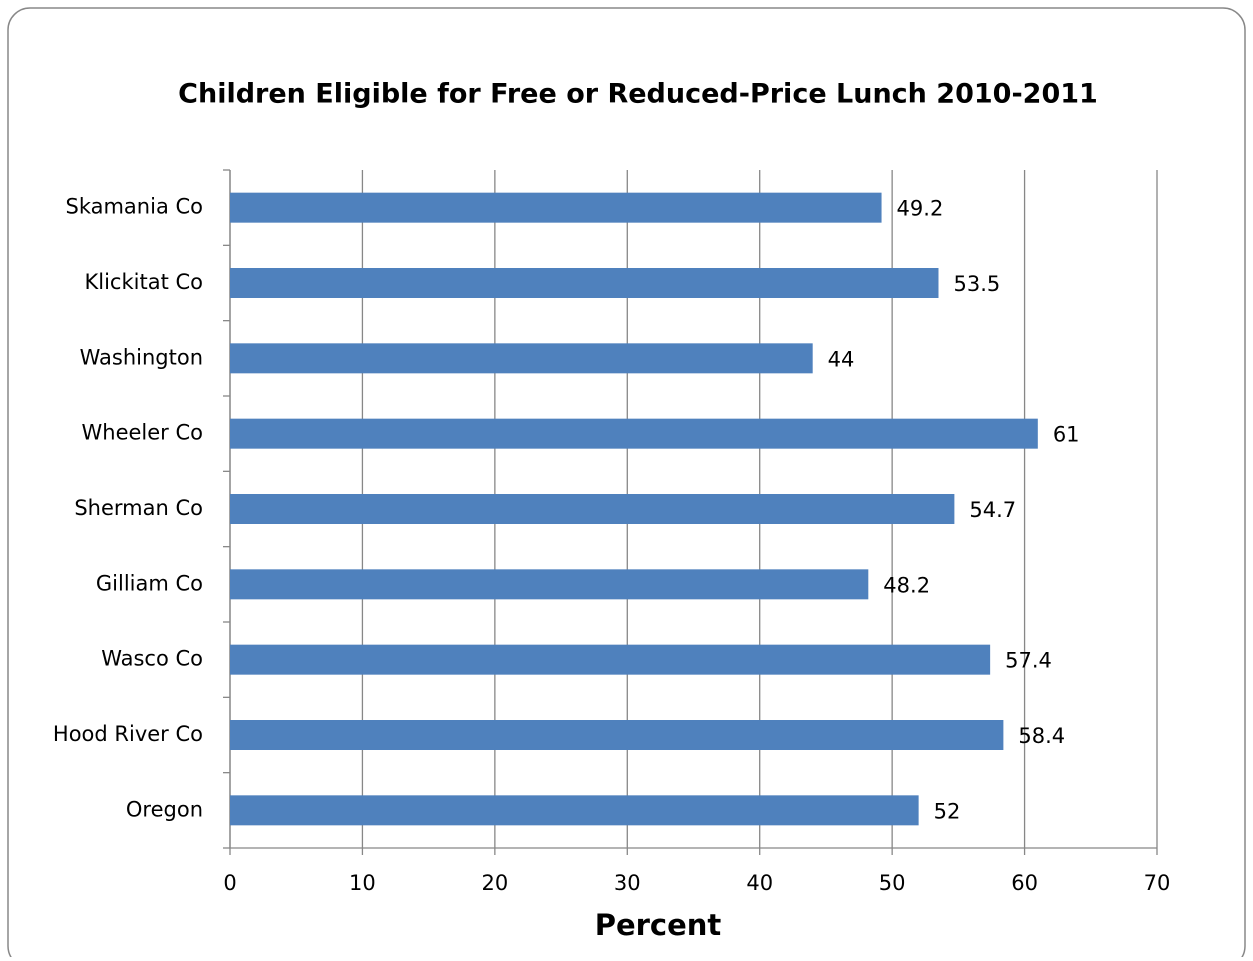 The height and width of the screenshot is (961, 1253). Describe the element at coordinates (1041, 736) in the screenshot. I see `data-label: 58.4` at that location.